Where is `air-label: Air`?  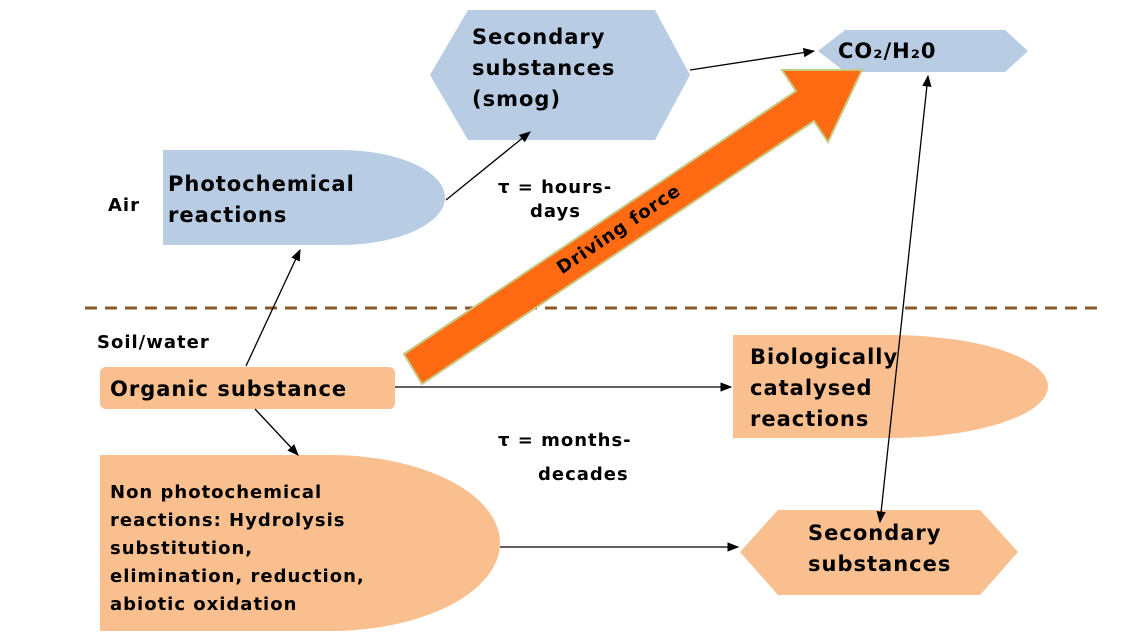
air-label: Air is located at coordinates (124, 205).